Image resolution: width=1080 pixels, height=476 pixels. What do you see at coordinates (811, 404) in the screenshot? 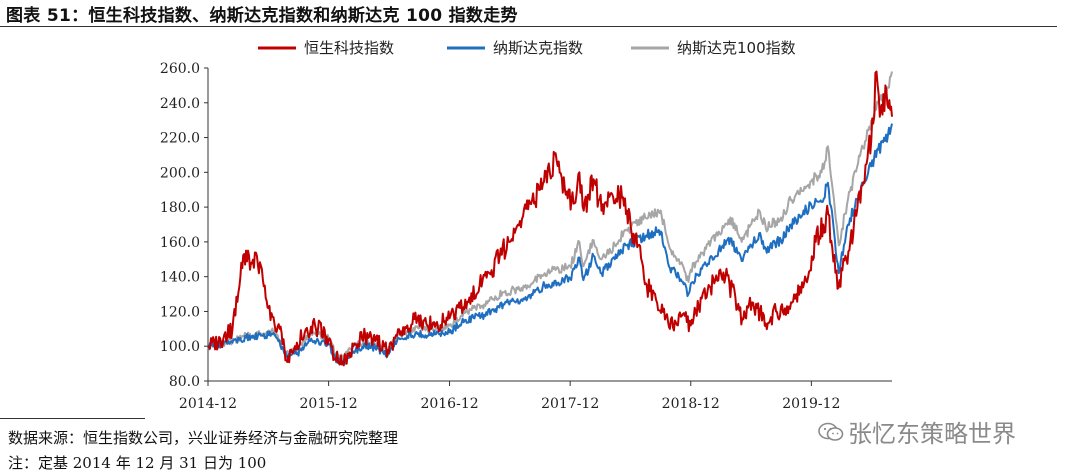
I see `x-tick-label: 2019-12` at bounding box center [811, 404].